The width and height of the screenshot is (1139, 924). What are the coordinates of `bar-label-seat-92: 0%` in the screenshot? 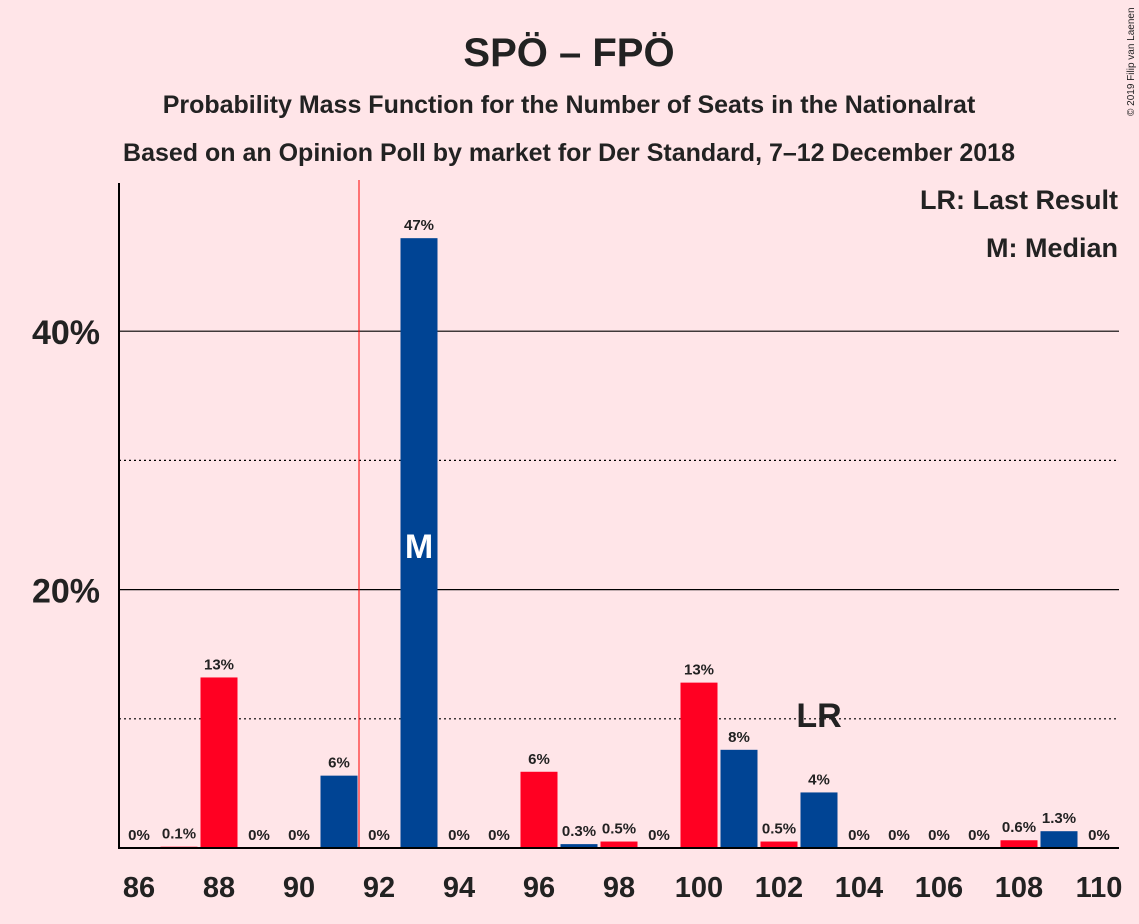 It's located at (379, 835).